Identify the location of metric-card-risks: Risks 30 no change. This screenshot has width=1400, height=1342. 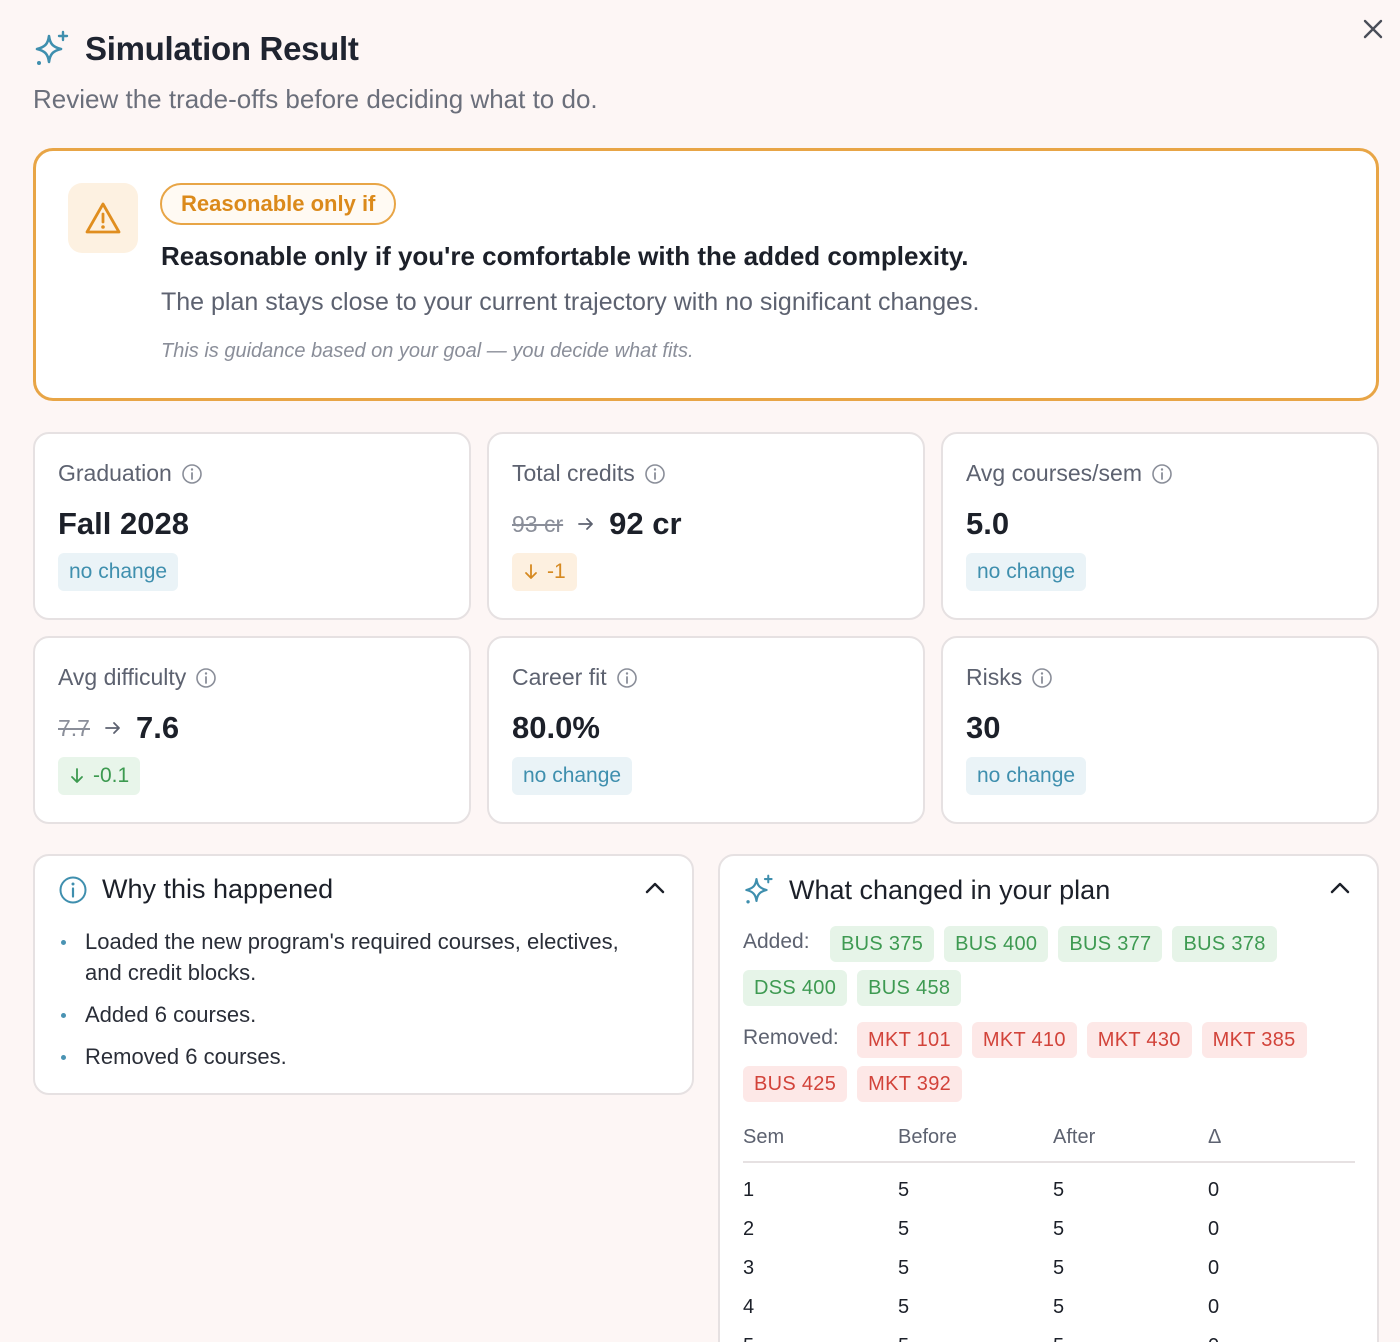
(1160, 730).